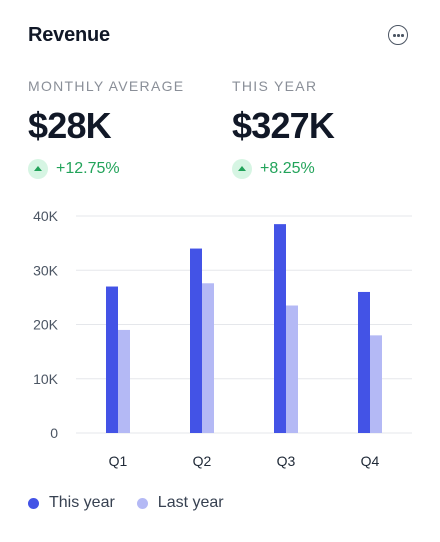 The width and height of the screenshot is (440, 542). Describe the element at coordinates (46, 379) in the screenshot. I see `y-tick-label: 10K` at that location.